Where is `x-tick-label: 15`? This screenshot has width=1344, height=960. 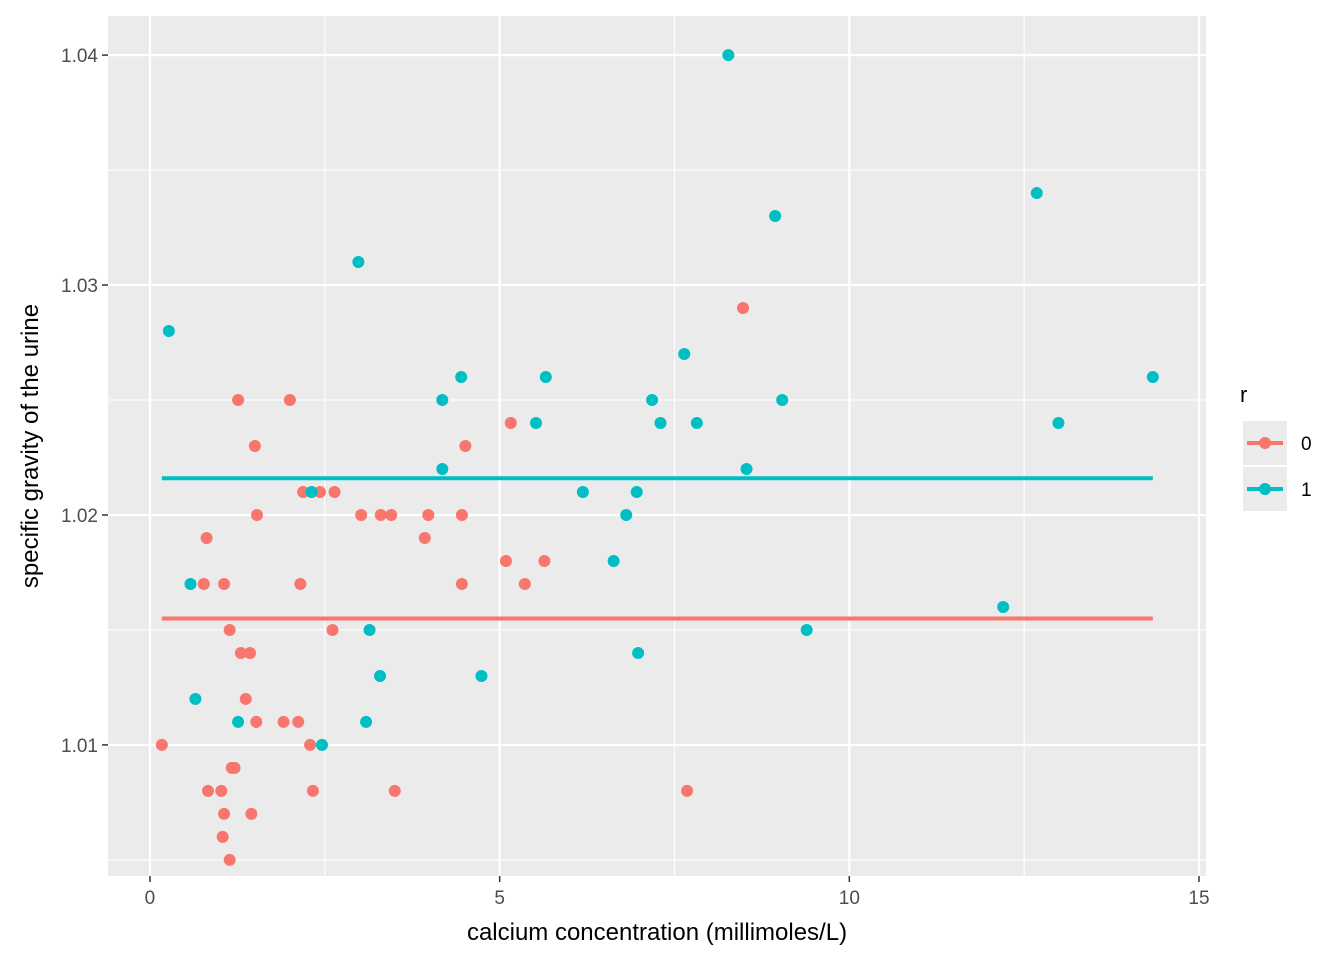
x-tick-label: 15 is located at coordinates (1198, 898).